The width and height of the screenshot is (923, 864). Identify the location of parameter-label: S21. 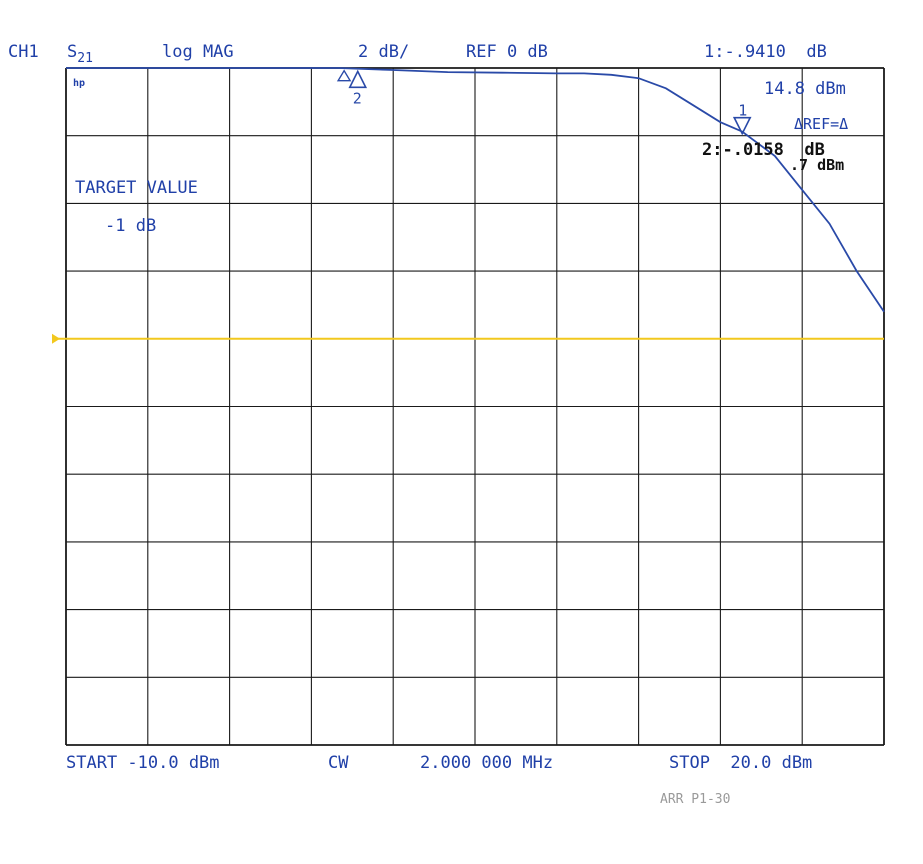
(80, 54).